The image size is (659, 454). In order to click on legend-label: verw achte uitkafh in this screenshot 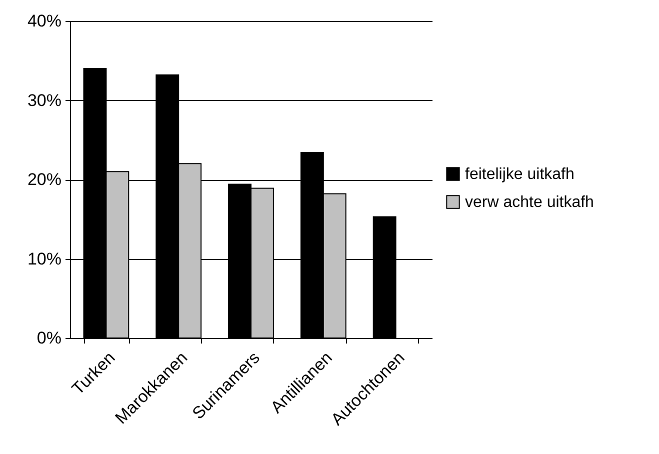, I will do `click(529, 202)`.